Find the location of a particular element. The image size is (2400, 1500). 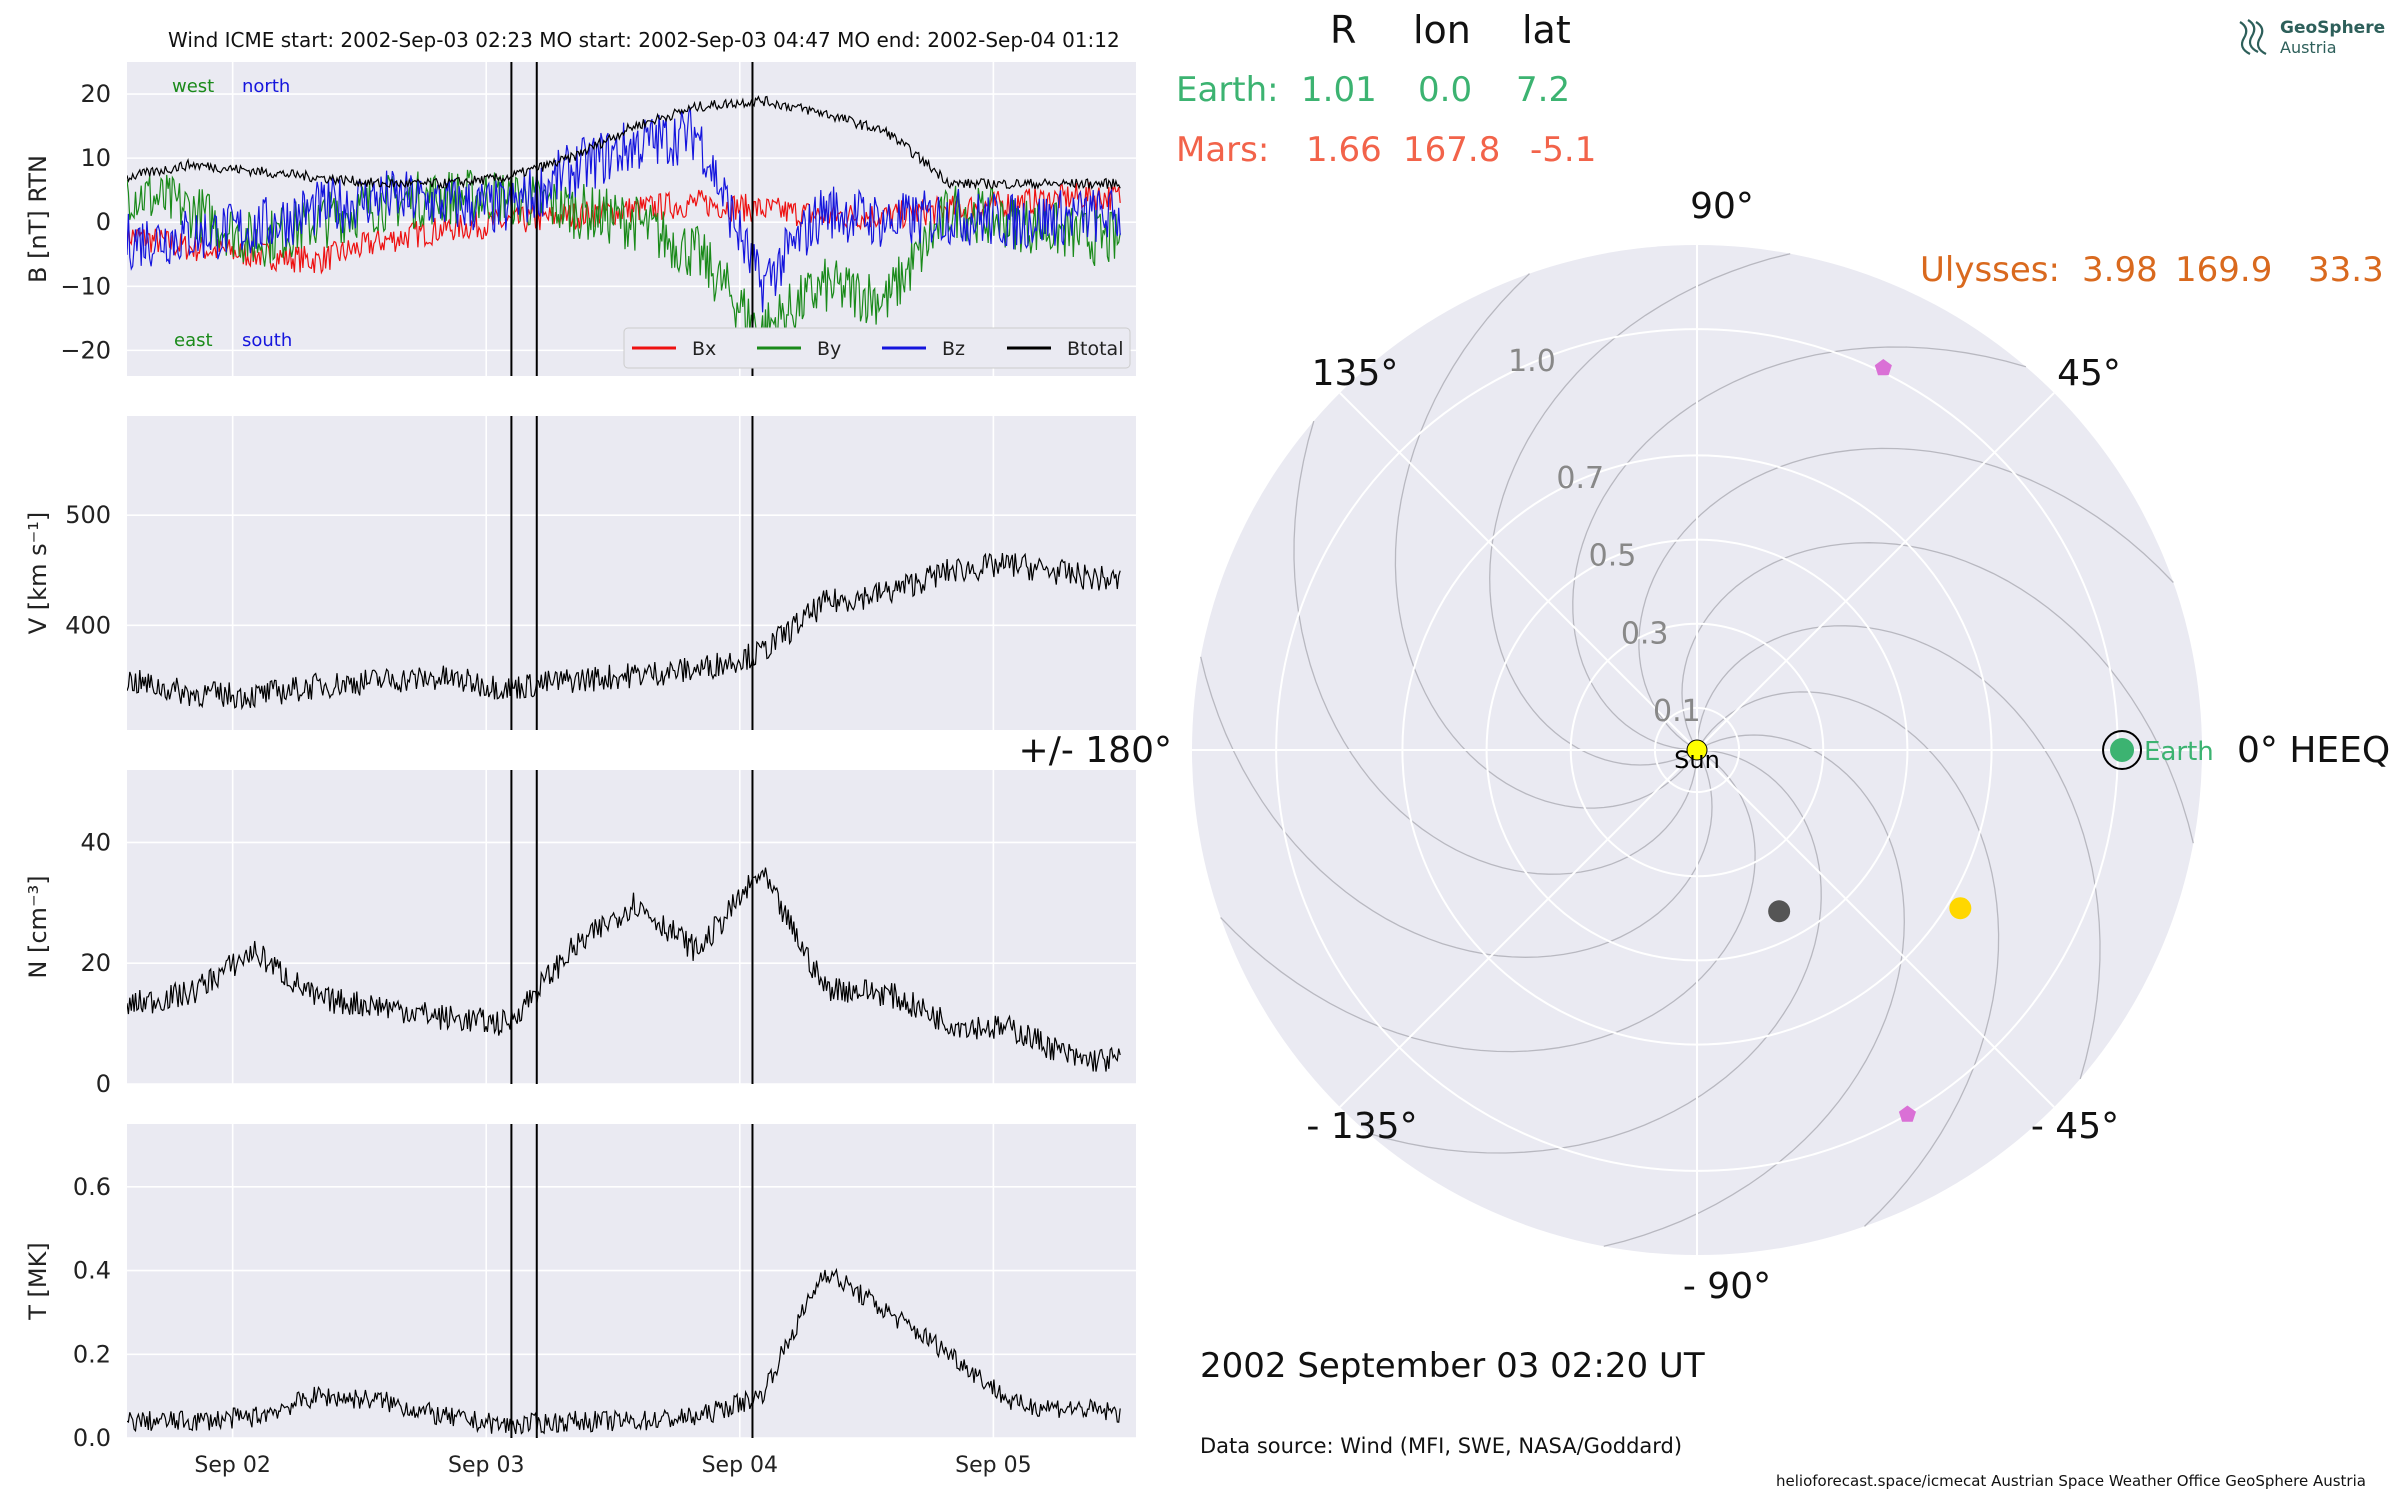

legend-label: Bz is located at coordinates (953, 349).